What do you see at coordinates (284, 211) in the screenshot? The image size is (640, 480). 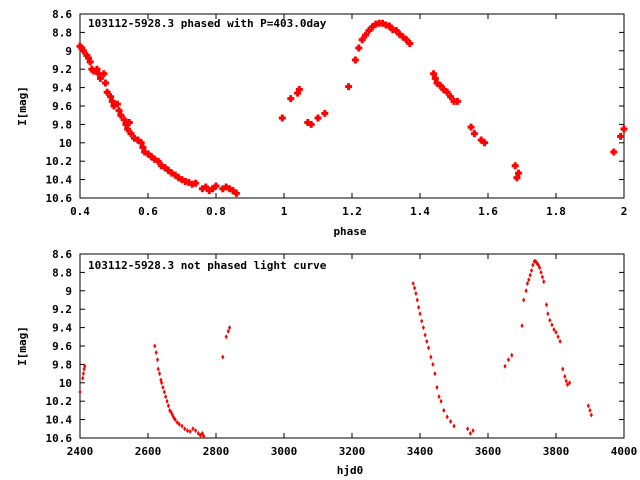 I see `x-tick-label: 1` at bounding box center [284, 211].